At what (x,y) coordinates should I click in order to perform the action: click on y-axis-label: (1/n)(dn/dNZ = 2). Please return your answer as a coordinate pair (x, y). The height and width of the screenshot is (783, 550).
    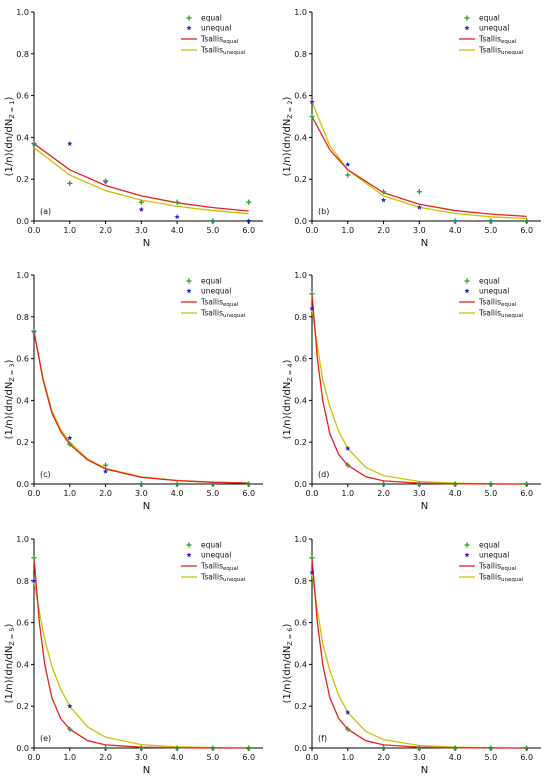
    Looking at the image, I should click on (288, 137).